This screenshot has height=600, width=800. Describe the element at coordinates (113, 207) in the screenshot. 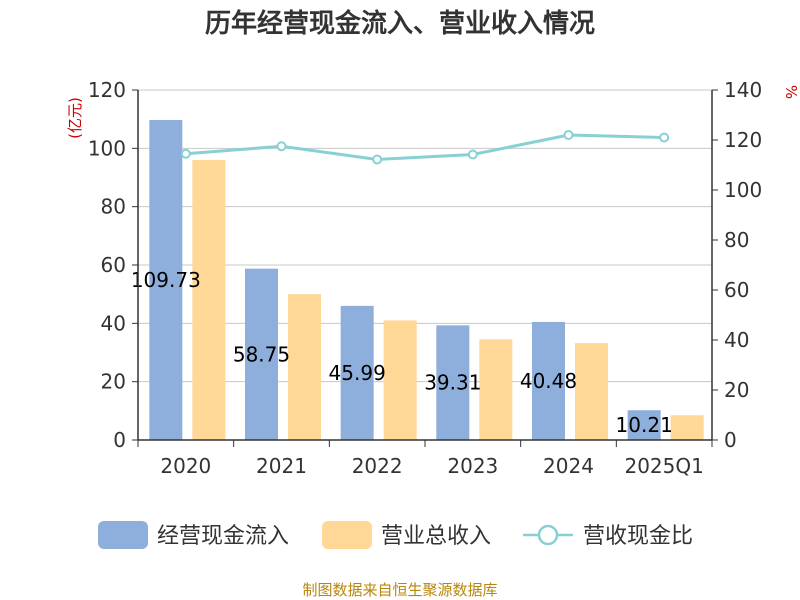

I see `left-tick-label: 80` at that location.